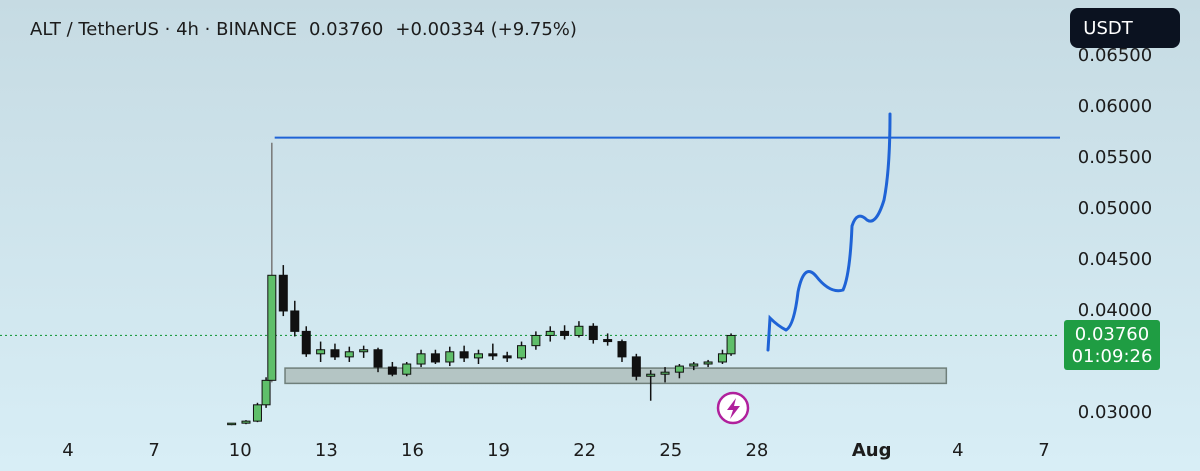 The width and height of the screenshot is (1200, 471). What do you see at coordinates (1115, 55) in the screenshot?
I see `y-tick-label: 0.06500` at bounding box center [1115, 55].